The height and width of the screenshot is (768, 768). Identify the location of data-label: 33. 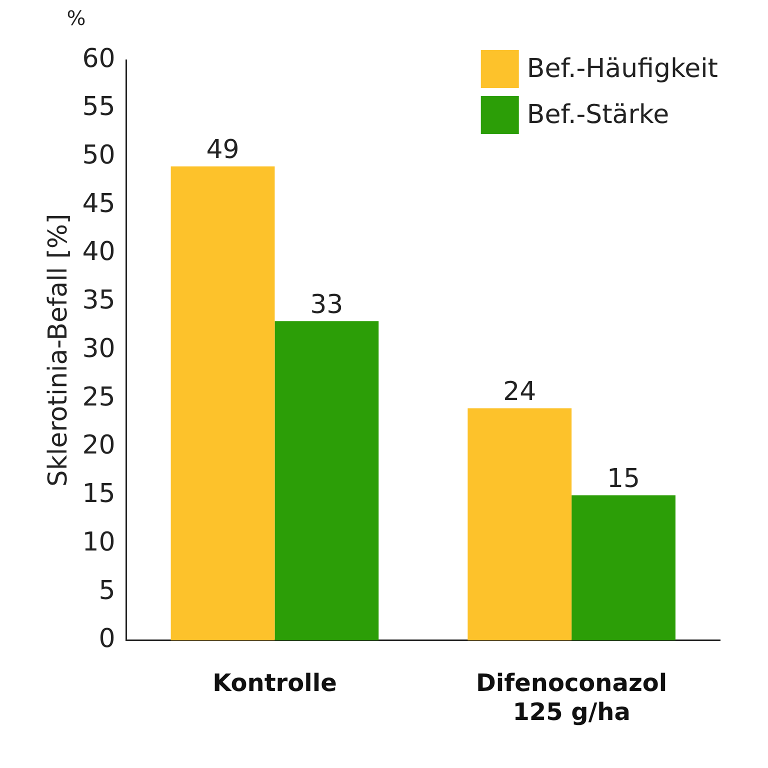
(327, 305).